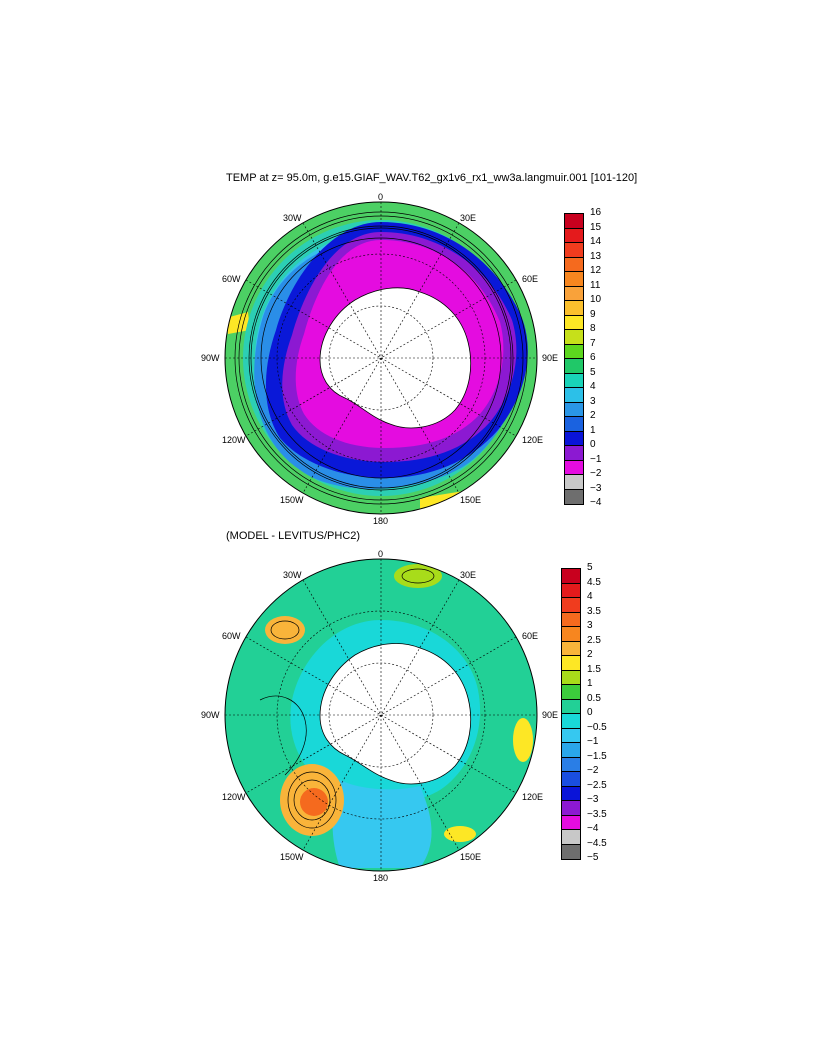 The image size is (818, 1055). I want to click on colorbar-tick-label: −0.5, so click(597, 727).